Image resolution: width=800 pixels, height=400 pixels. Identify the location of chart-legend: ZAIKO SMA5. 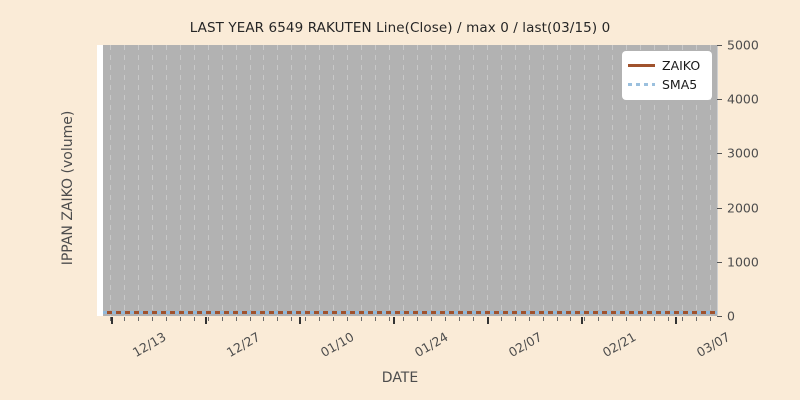
(667, 75).